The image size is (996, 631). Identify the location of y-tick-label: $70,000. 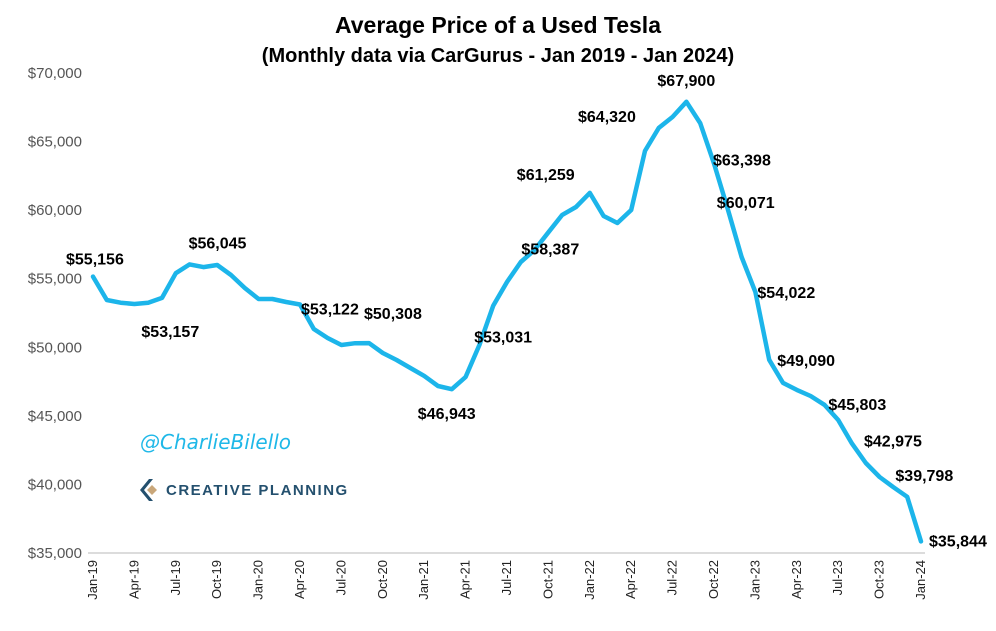
(55, 73).